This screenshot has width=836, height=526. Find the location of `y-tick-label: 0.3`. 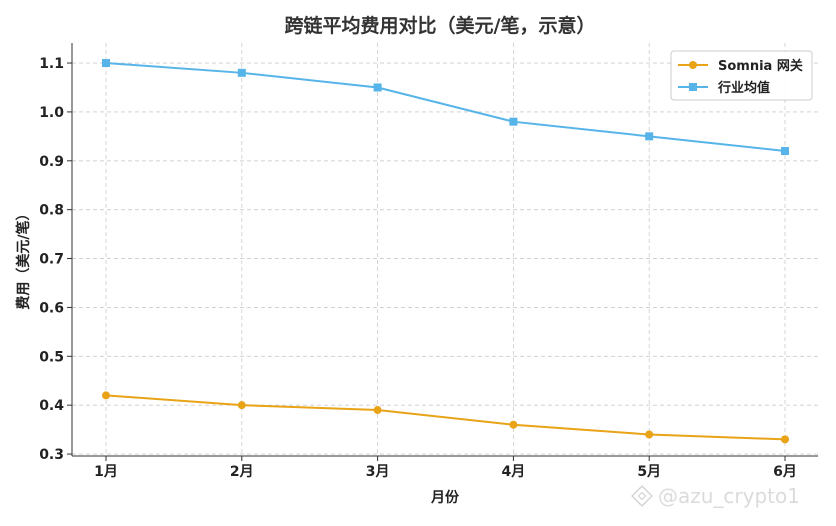

y-tick-label: 0.3 is located at coordinates (51, 455).